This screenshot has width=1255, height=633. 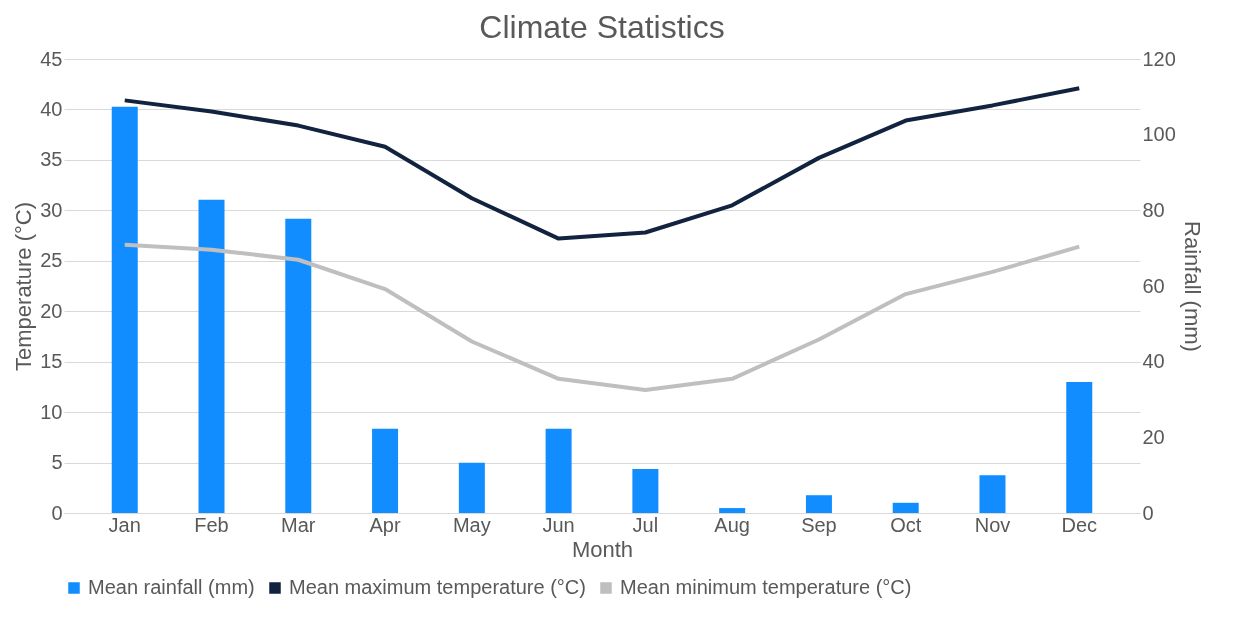 What do you see at coordinates (211, 524) in the screenshot?
I see `x-tick-label: Feb` at bounding box center [211, 524].